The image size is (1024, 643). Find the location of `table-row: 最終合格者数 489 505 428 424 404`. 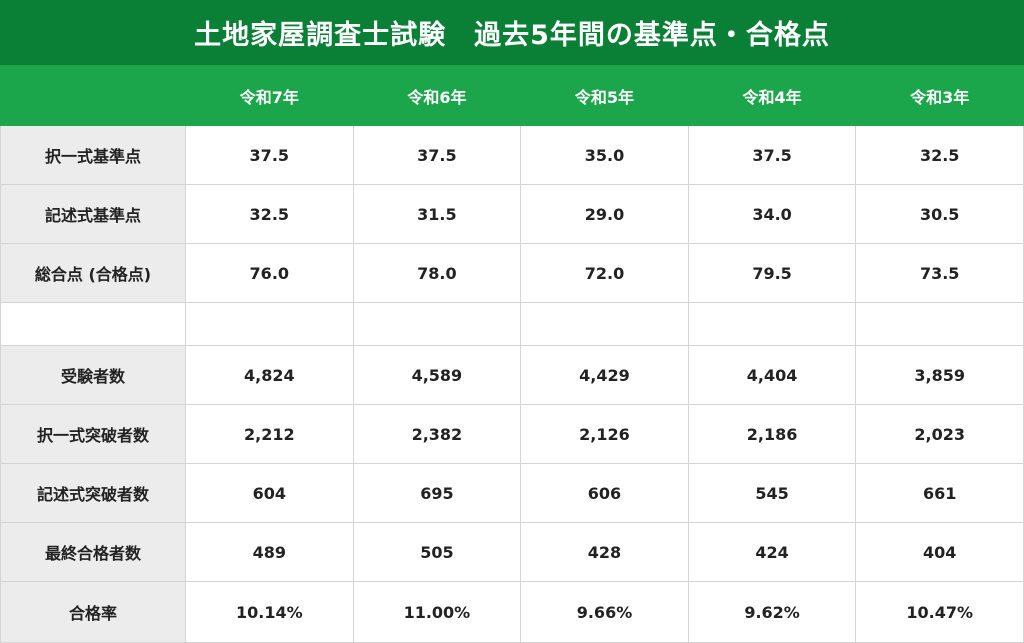

table-row: 最終合格者数 489 505 428 424 404 is located at coordinates (512, 552).